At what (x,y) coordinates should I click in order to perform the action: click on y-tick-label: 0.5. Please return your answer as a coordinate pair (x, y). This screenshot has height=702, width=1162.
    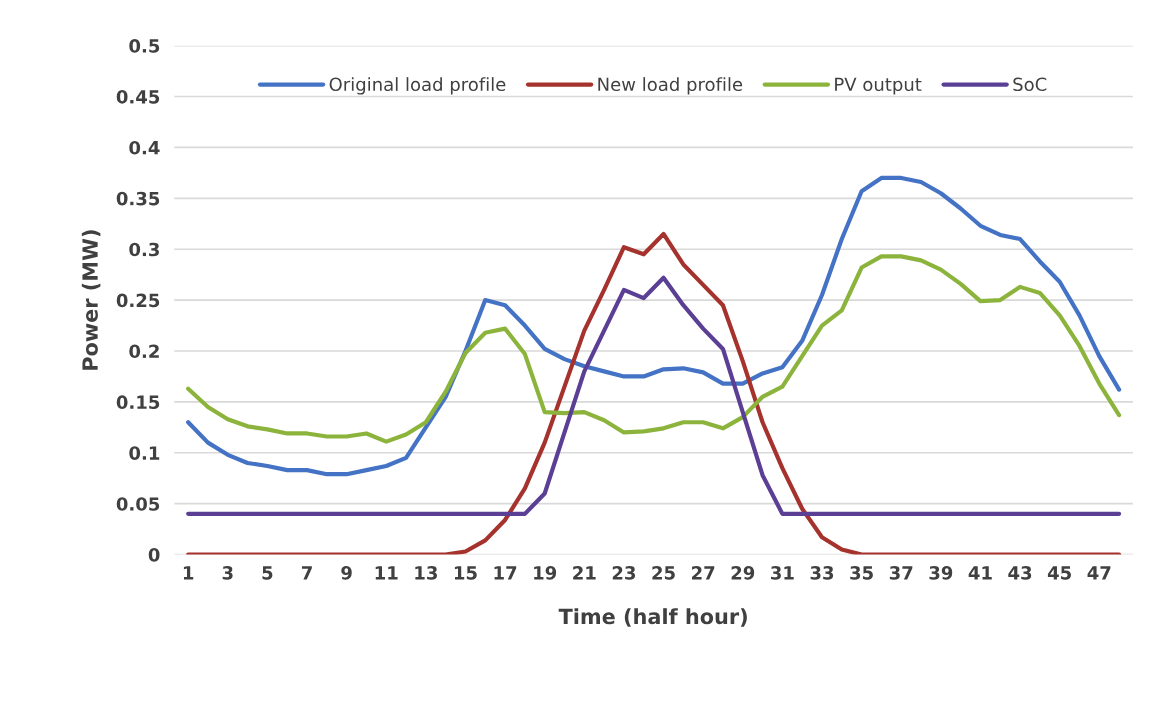
    Looking at the image, I should click on (144, 46).